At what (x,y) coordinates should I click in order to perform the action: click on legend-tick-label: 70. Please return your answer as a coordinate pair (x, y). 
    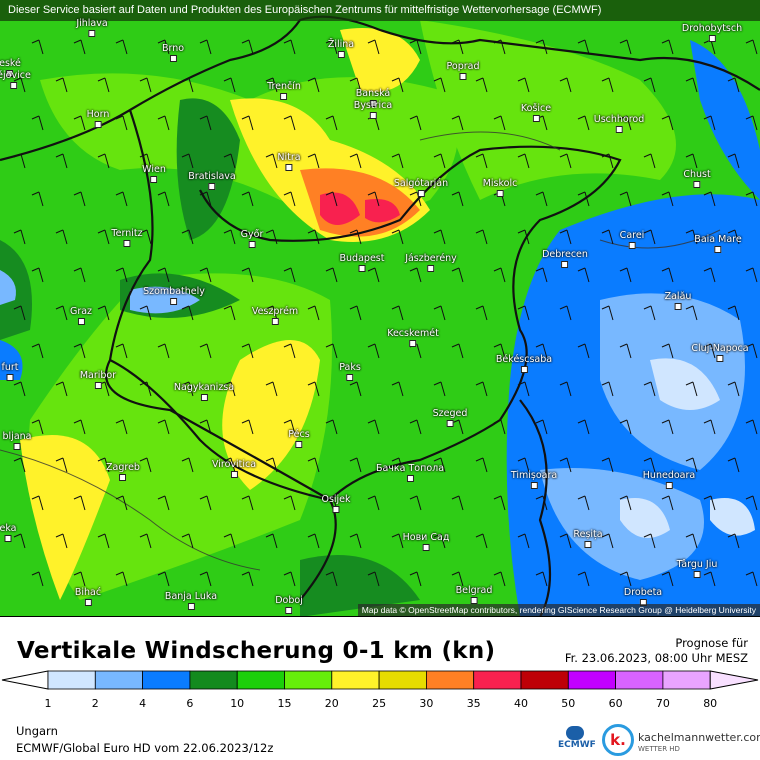
    Looking at the image, I should click on (662, 703).